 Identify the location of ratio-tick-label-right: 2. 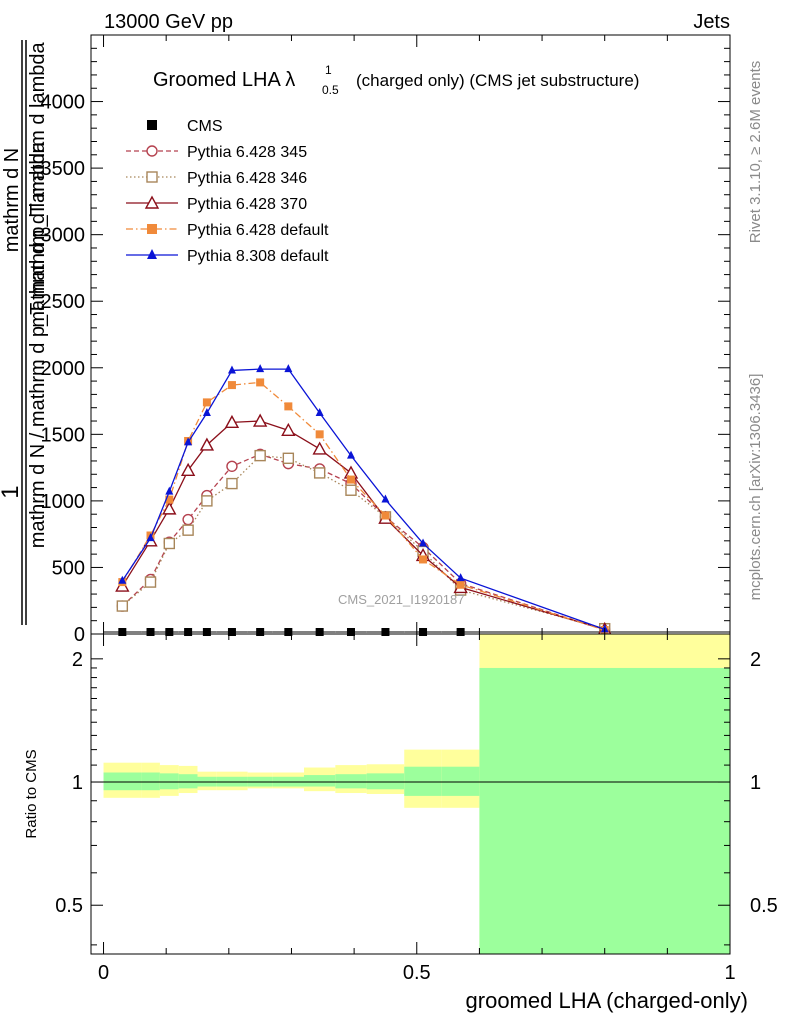
(755, 660).